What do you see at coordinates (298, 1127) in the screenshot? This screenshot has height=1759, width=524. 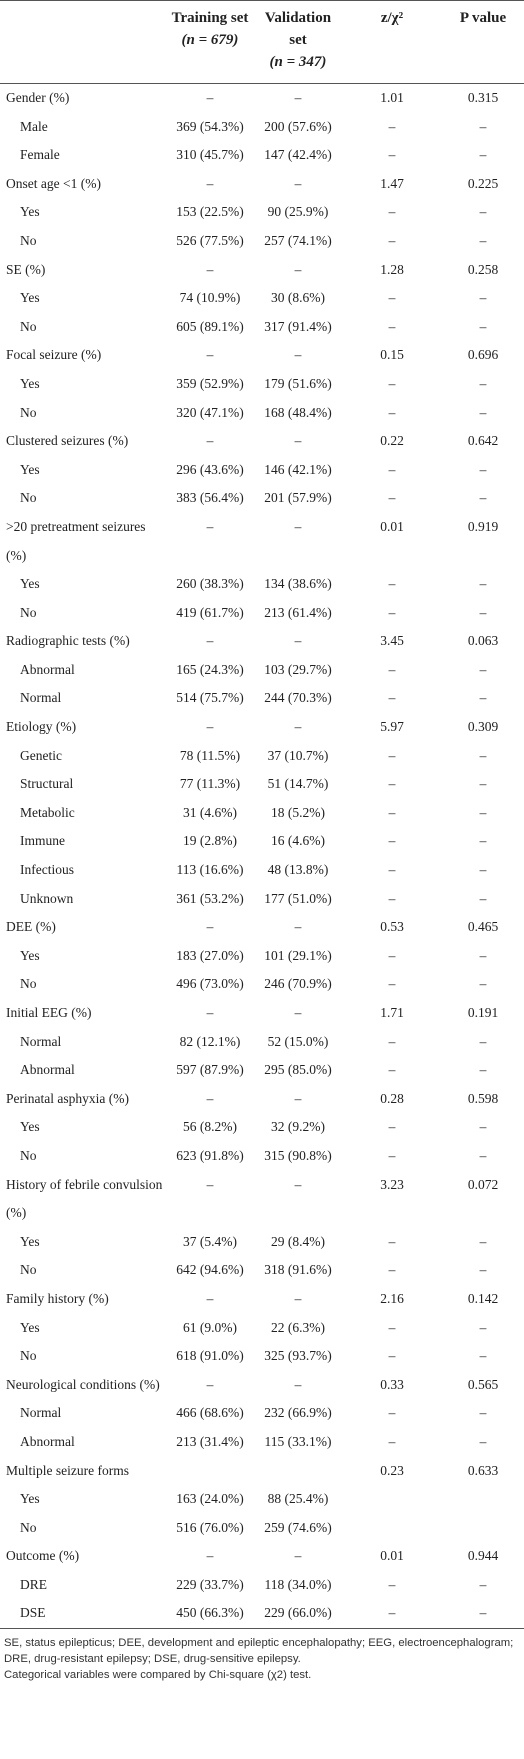 I see `cell: 32 (9.2%)` at bounding box center [298, 1127].